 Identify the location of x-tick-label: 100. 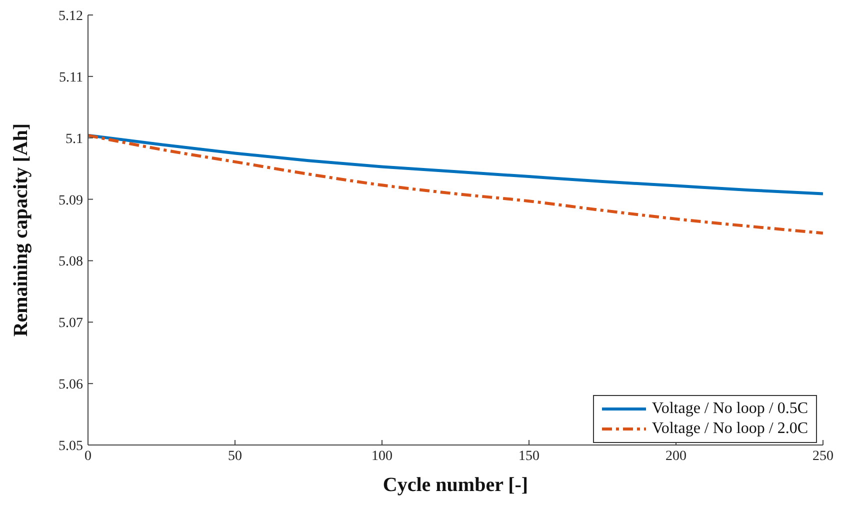
(382, 456).